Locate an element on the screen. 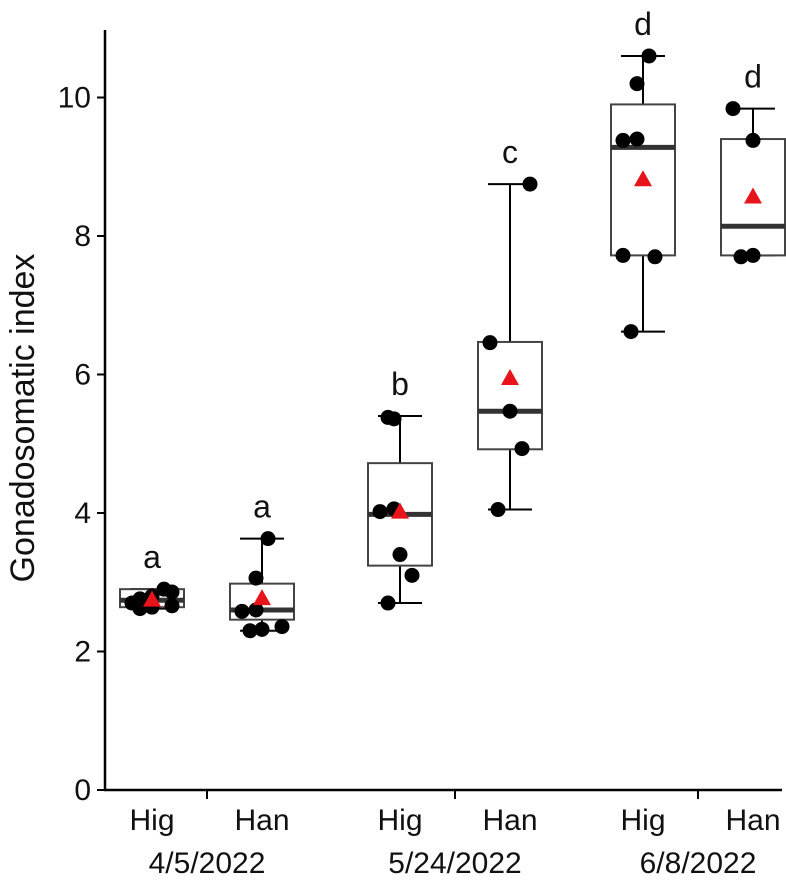 Image resolution: width=786 pixels, height=882 pixels. y-tick-label: 10 is located at coordinates (74, 98).